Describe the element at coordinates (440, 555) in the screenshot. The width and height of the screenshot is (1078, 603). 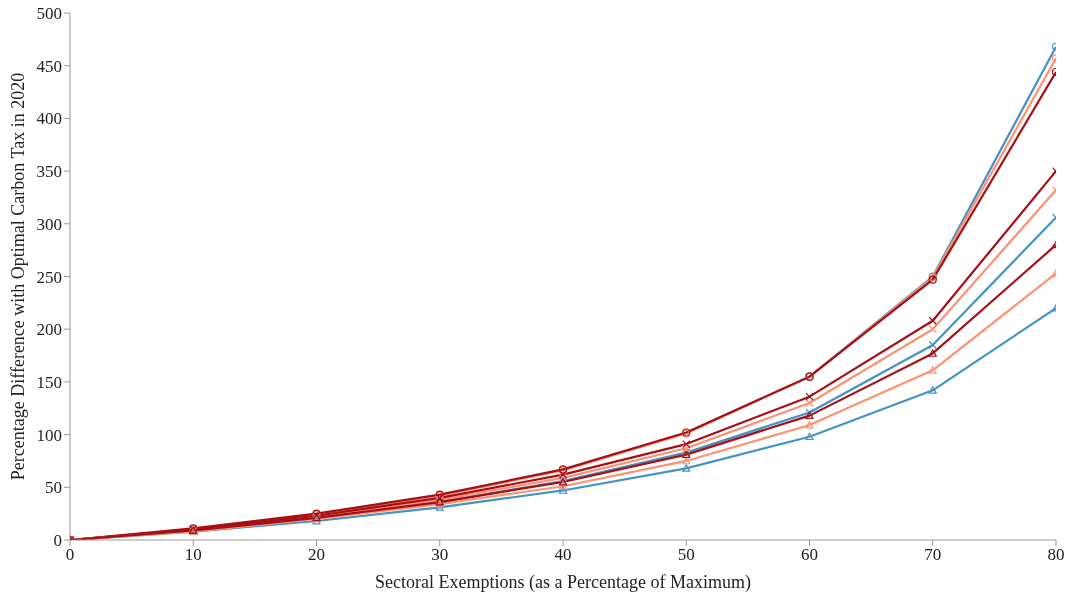
I see `x-tick-label: 30` at that location.